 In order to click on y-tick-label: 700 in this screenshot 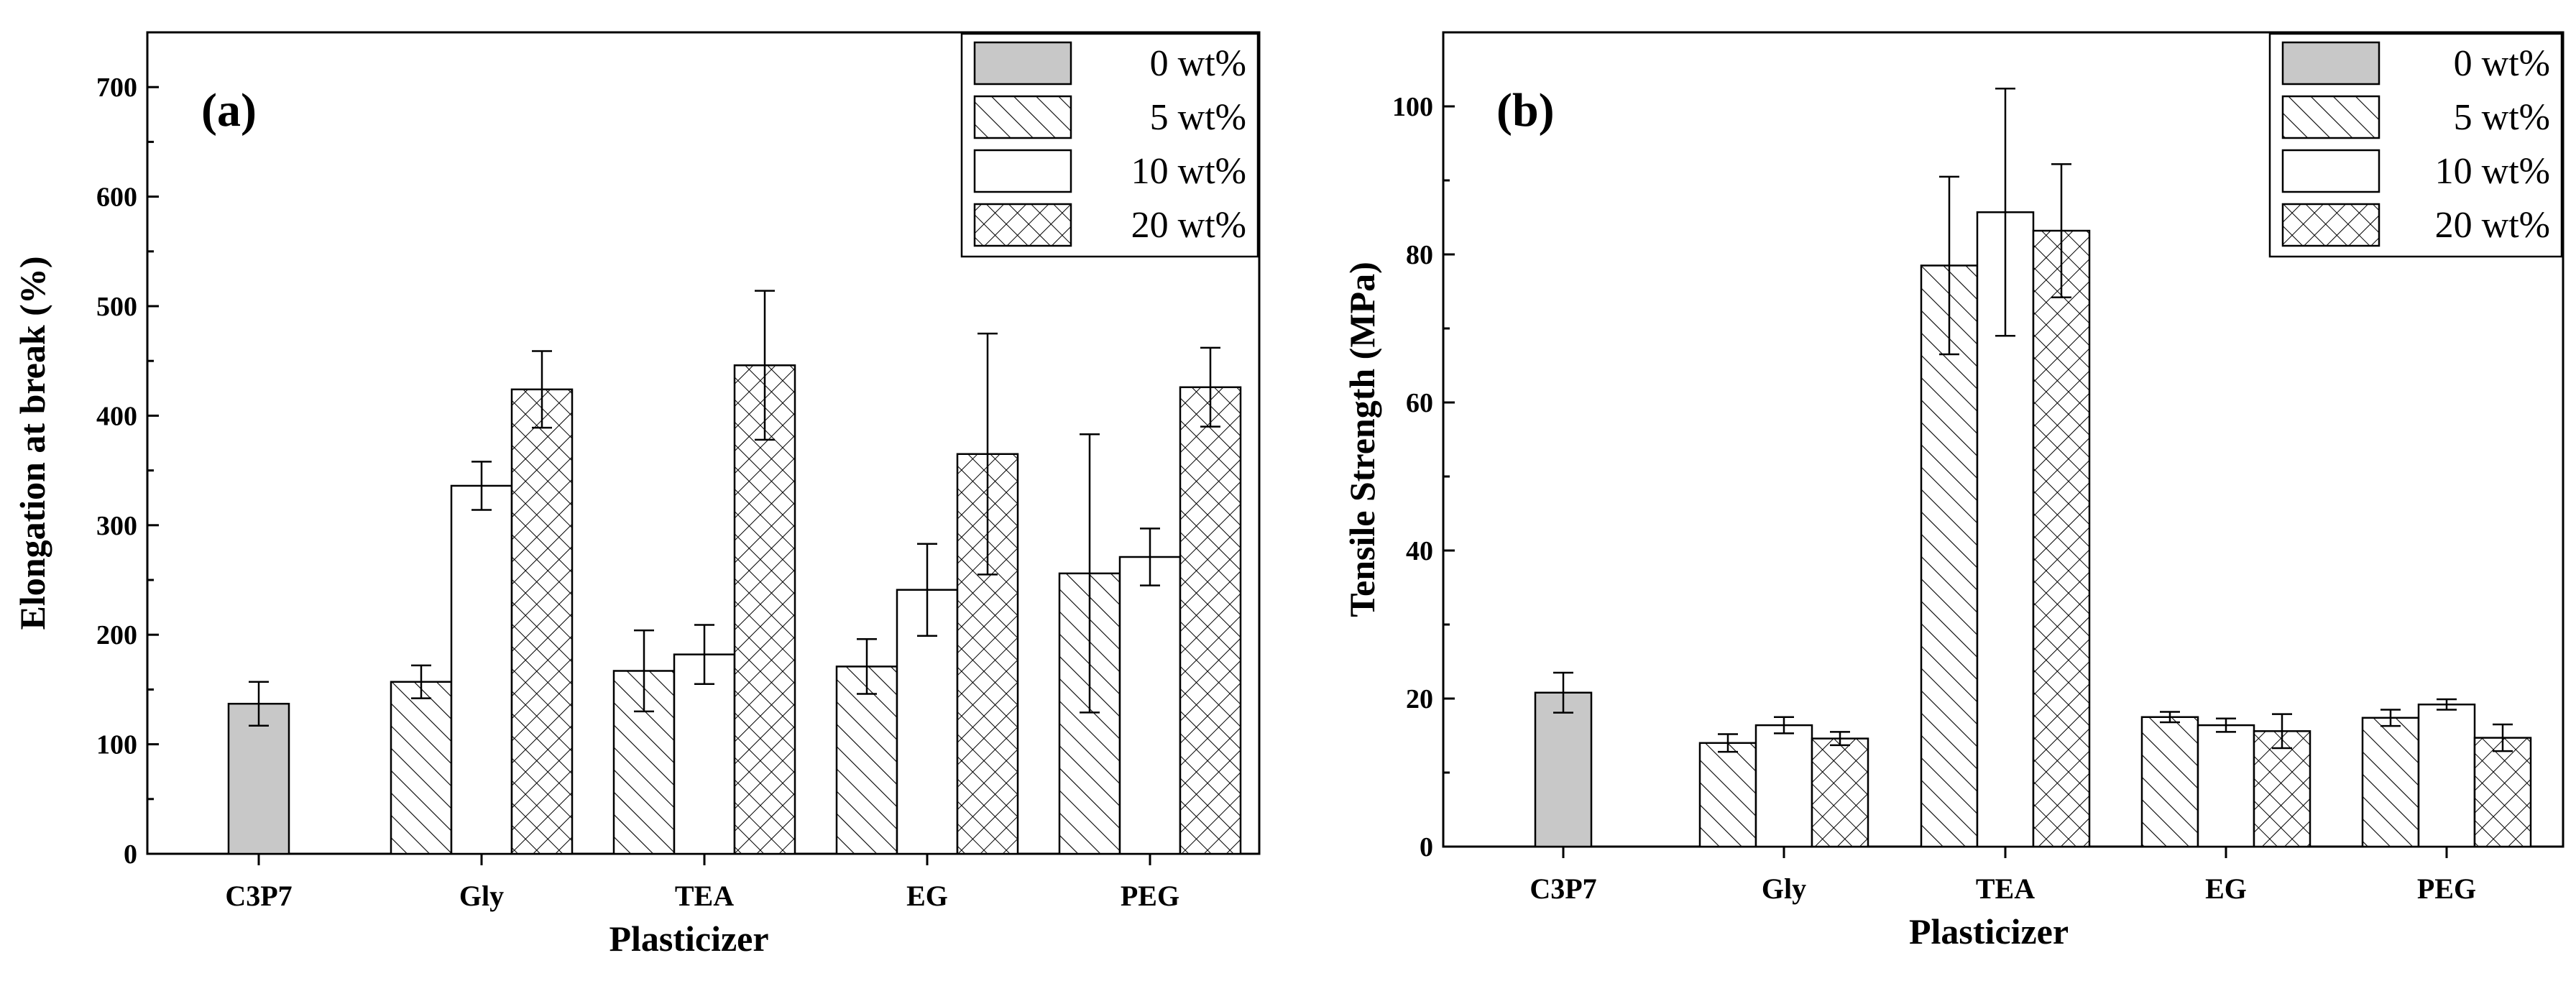, I will do `click(116, 88)`.